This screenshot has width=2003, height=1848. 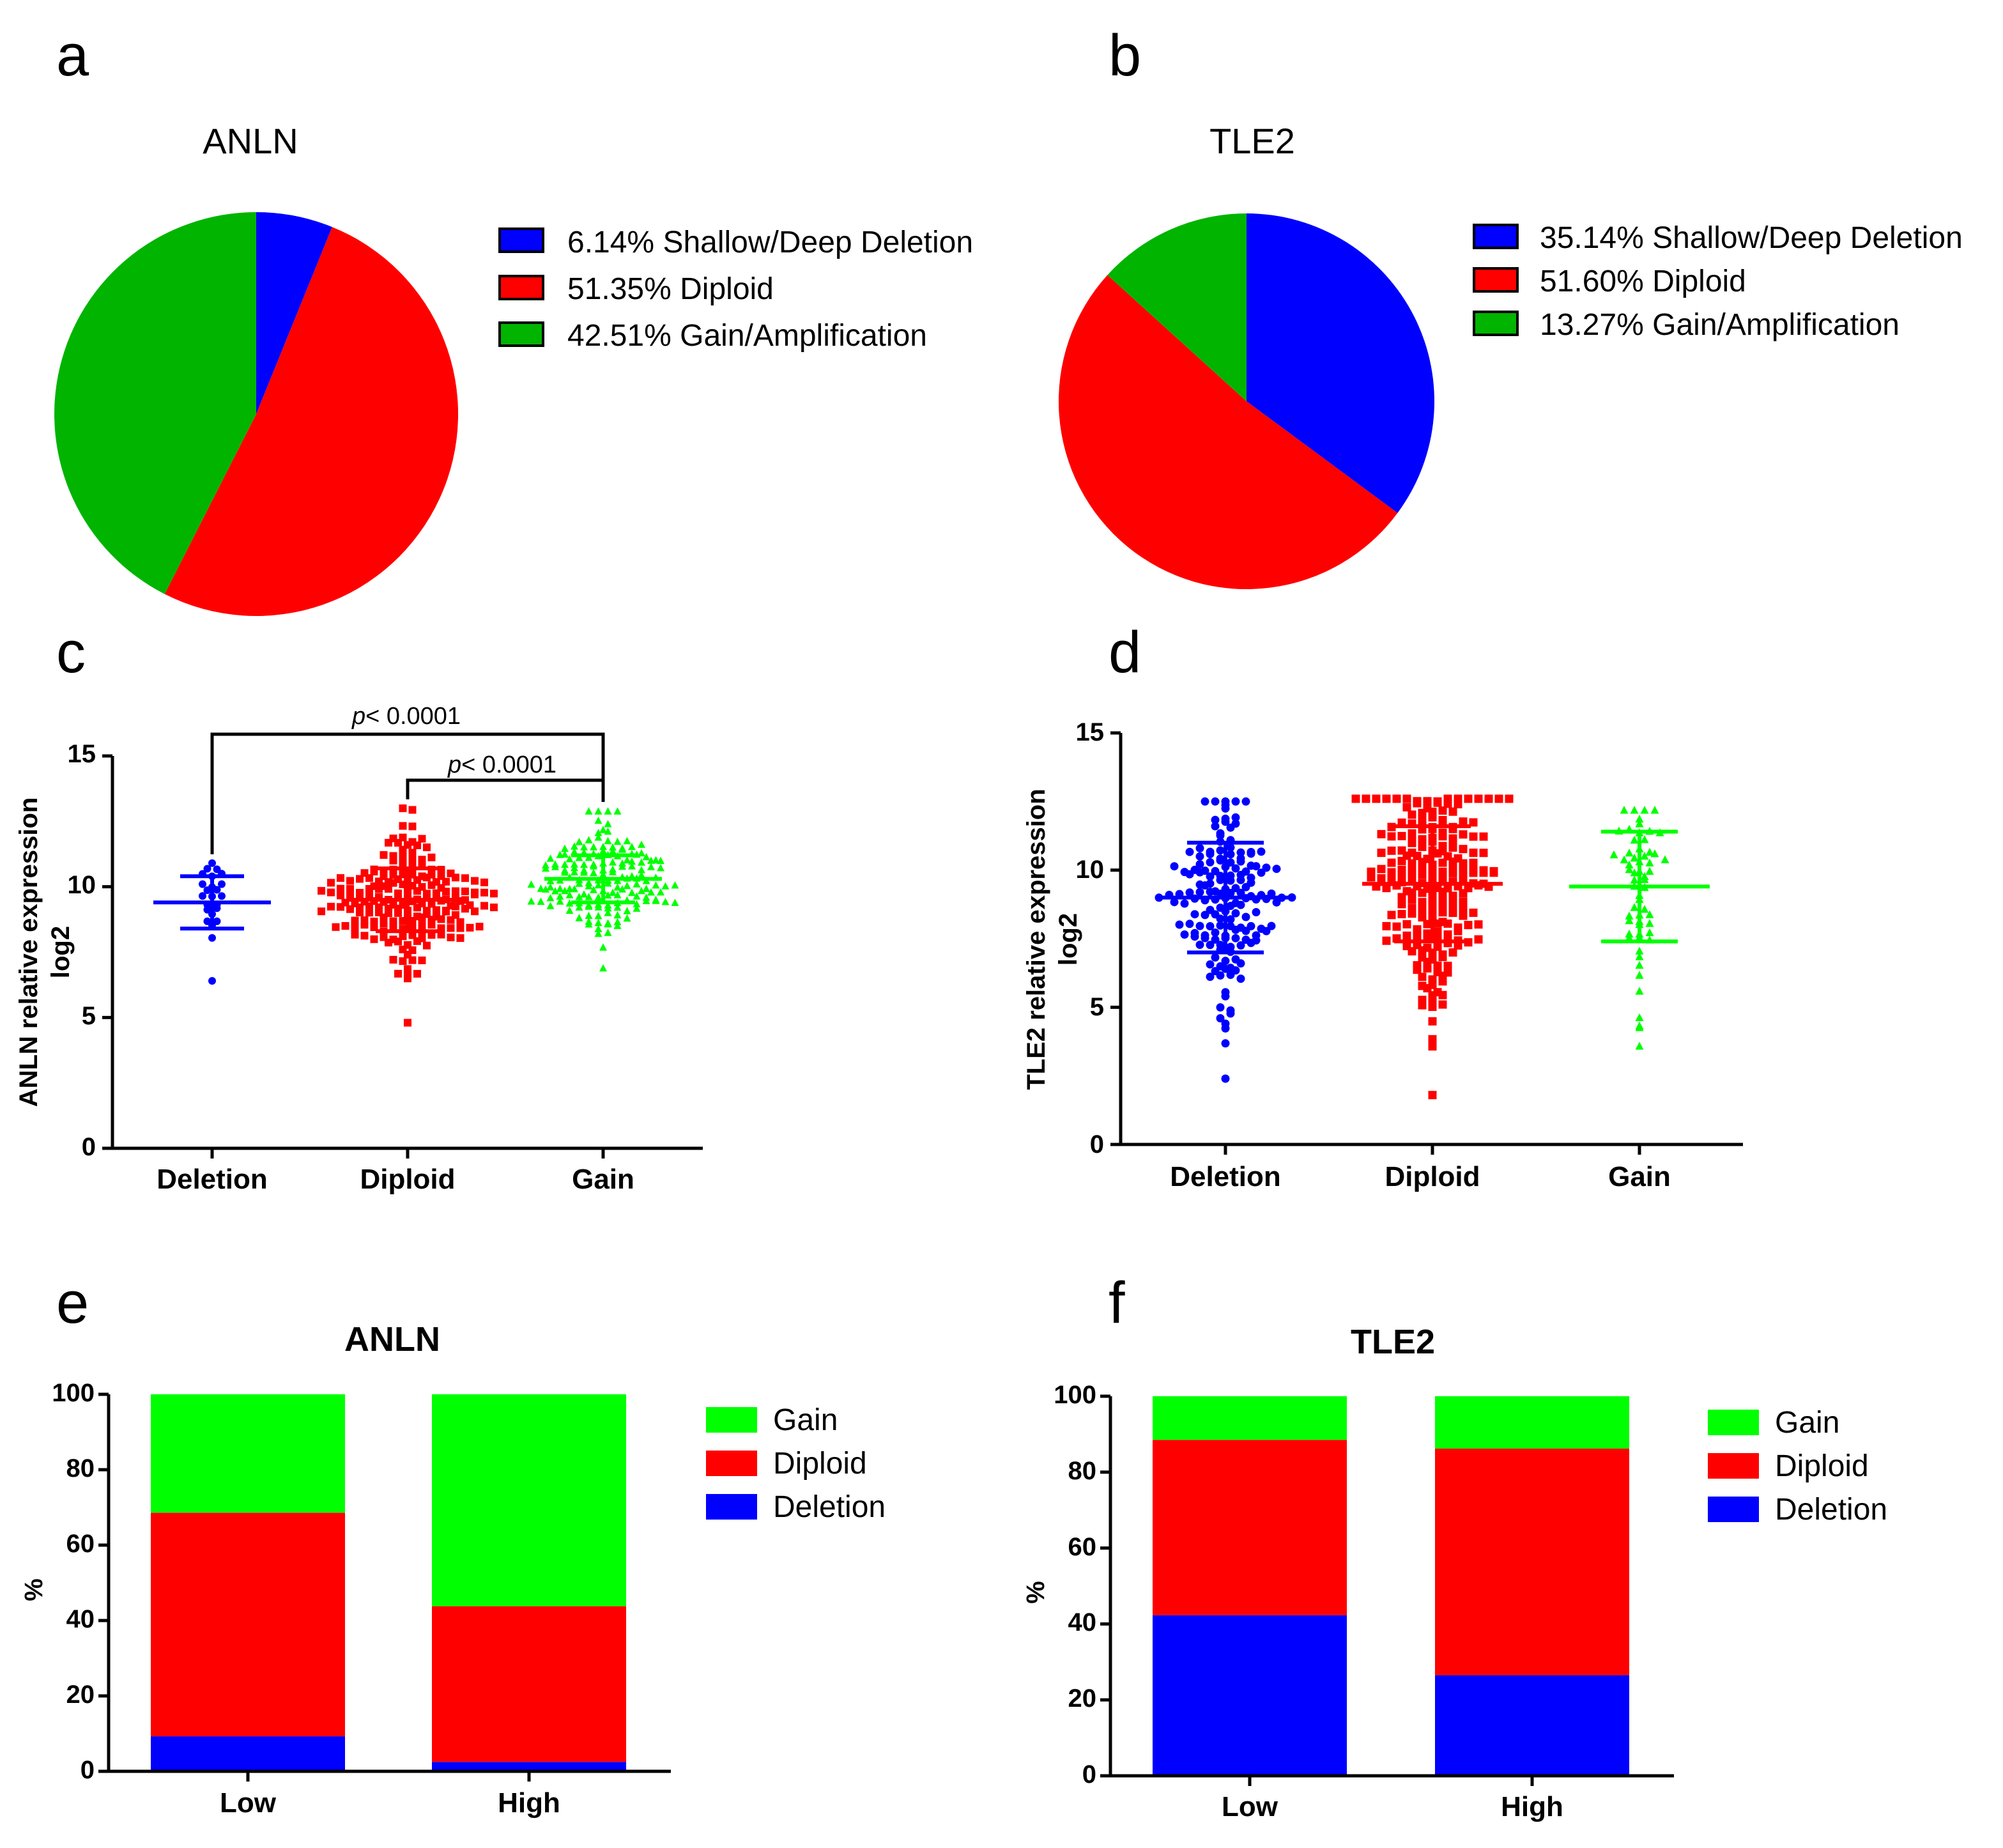 I want to click on significance-bracket, so click(x=506, y=790).